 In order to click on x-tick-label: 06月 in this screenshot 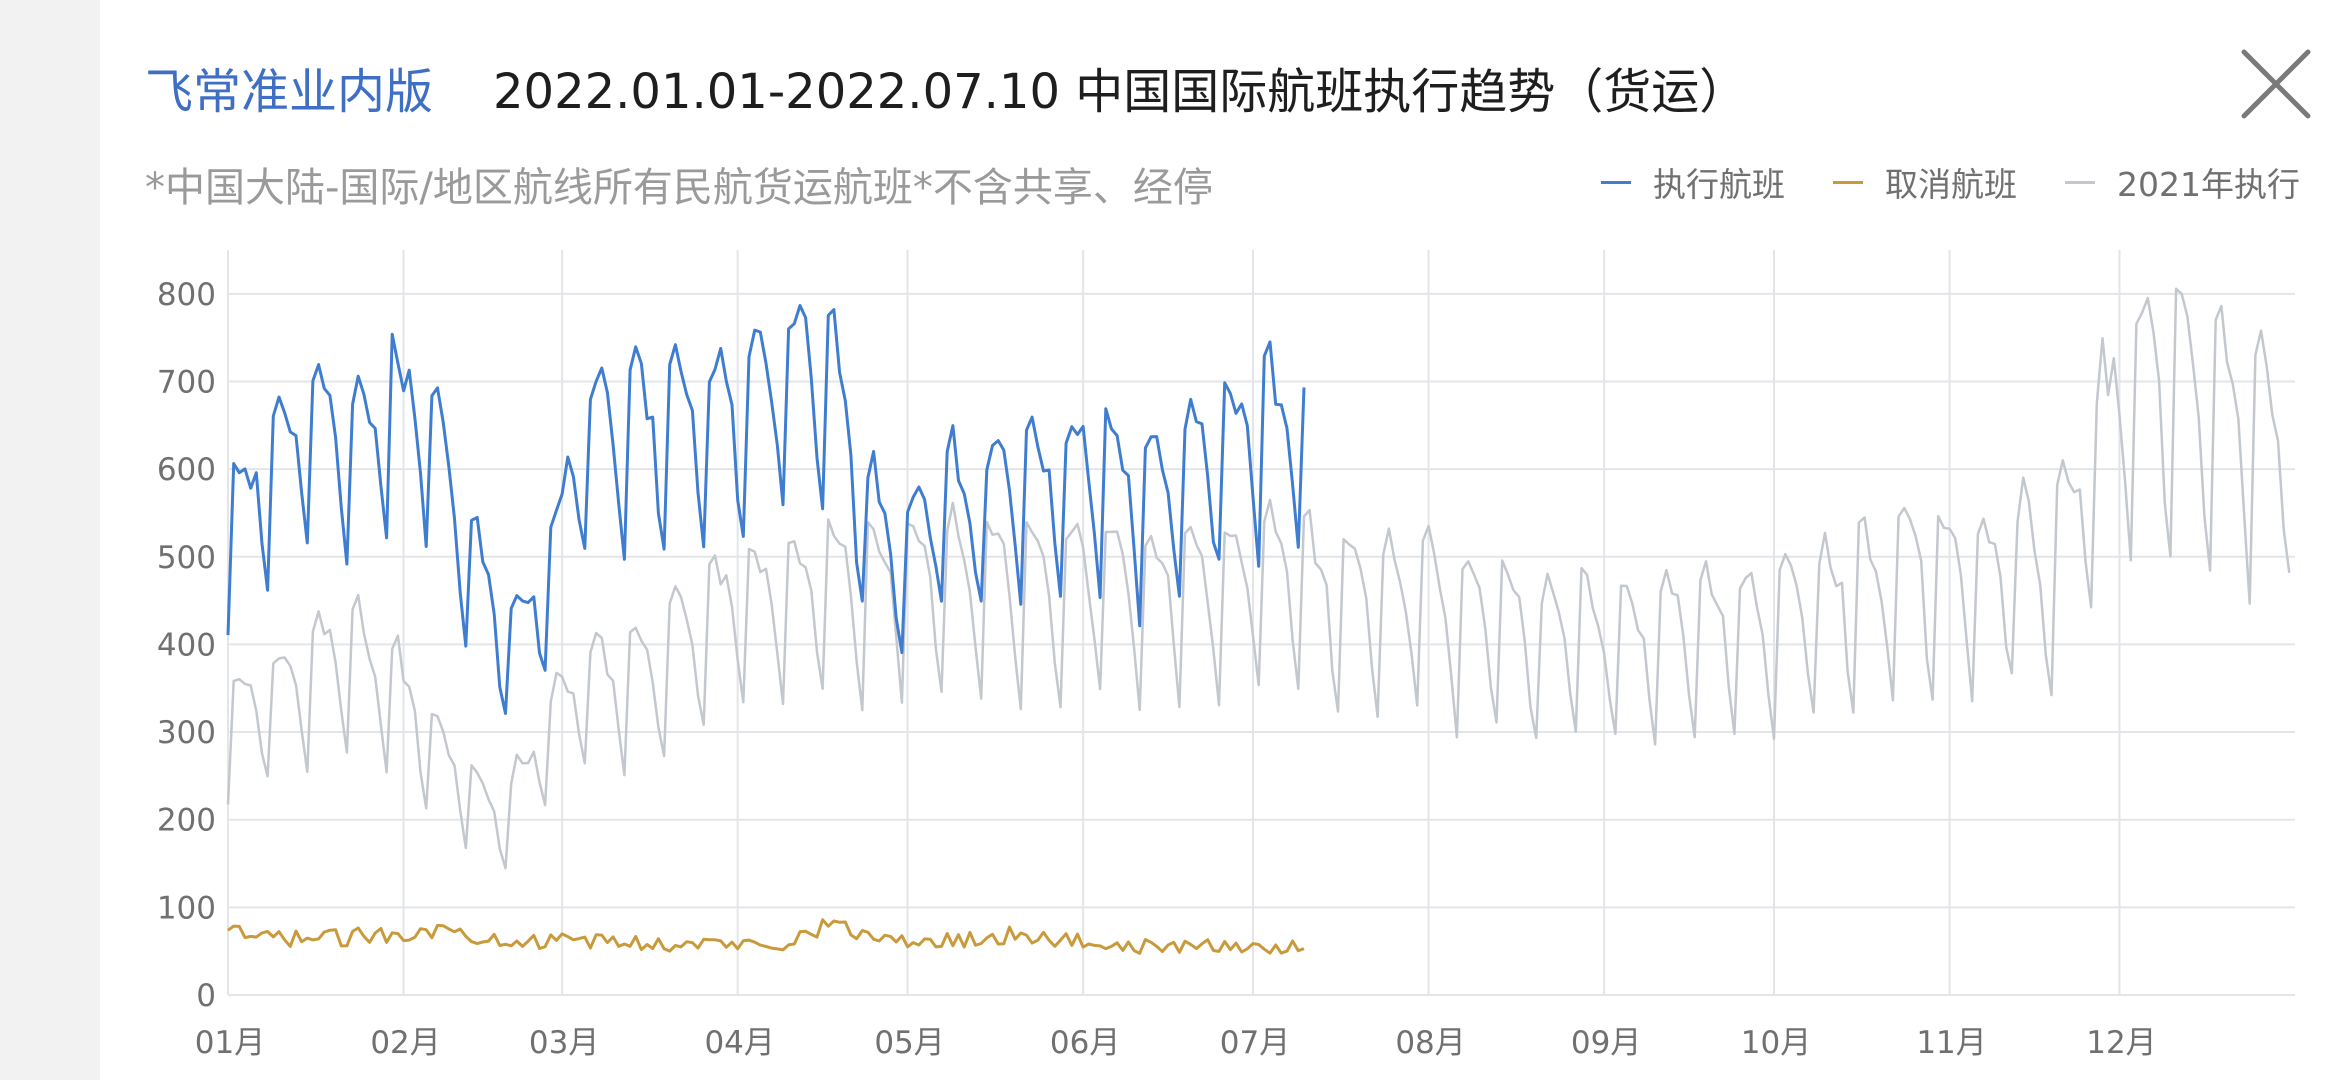, I will do `click(1085, 1043)`.